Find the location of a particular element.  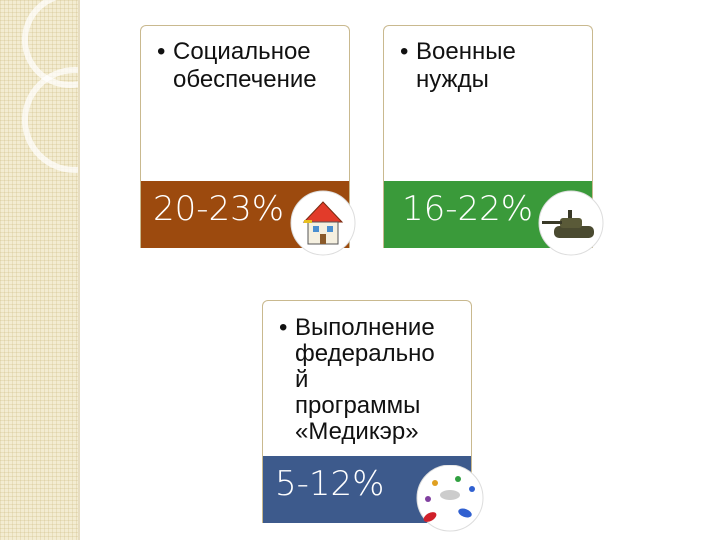

share: 20-23% is located at coordinates (219, 209).